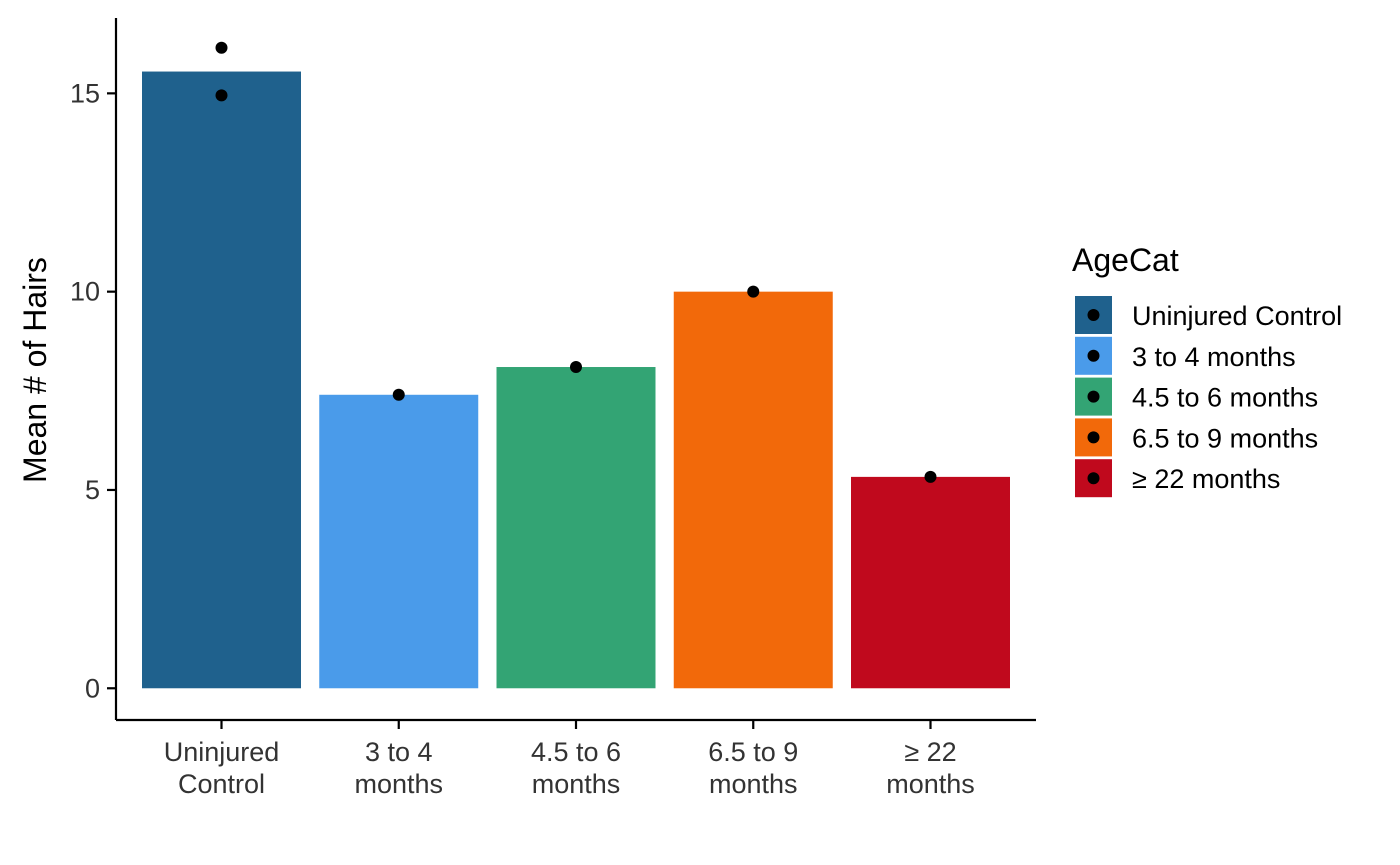 The height and width of the screenshot is (865, 1400). I want to click on legend-label-3: 6.5 to 9 months, so click(1225, 438).